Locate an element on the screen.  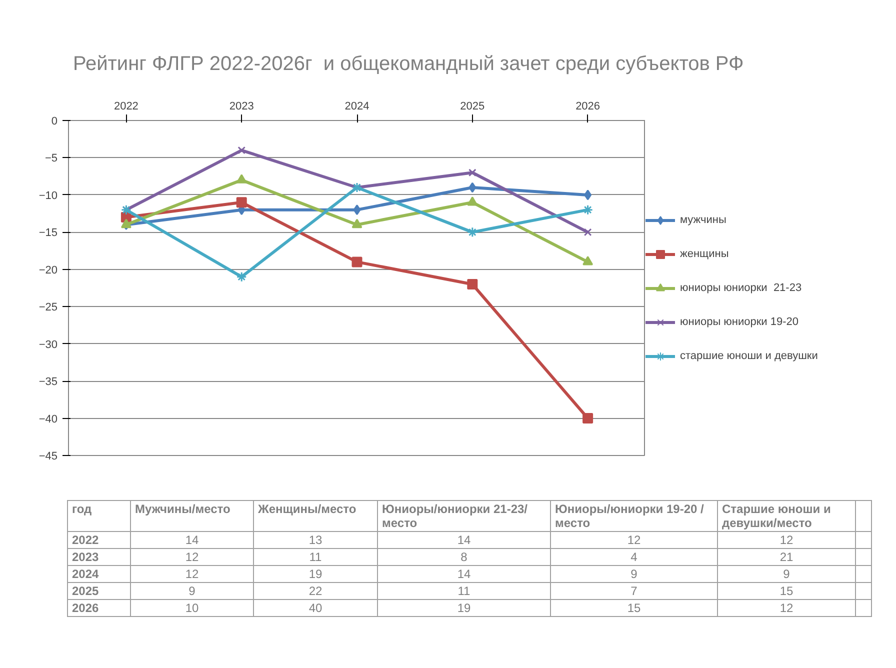
x-tick-label: Юниоры/юниорки 19-20 /место is located at coordinates (634, 516).